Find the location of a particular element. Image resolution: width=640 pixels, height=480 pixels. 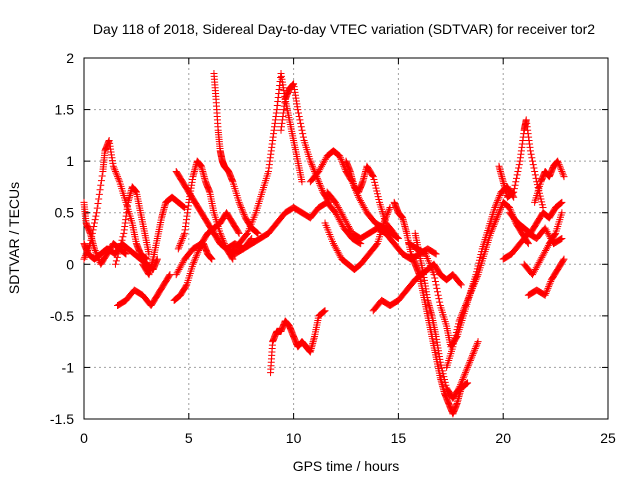

y-tick-label: 1.5 is located at coordinates (65, 110).